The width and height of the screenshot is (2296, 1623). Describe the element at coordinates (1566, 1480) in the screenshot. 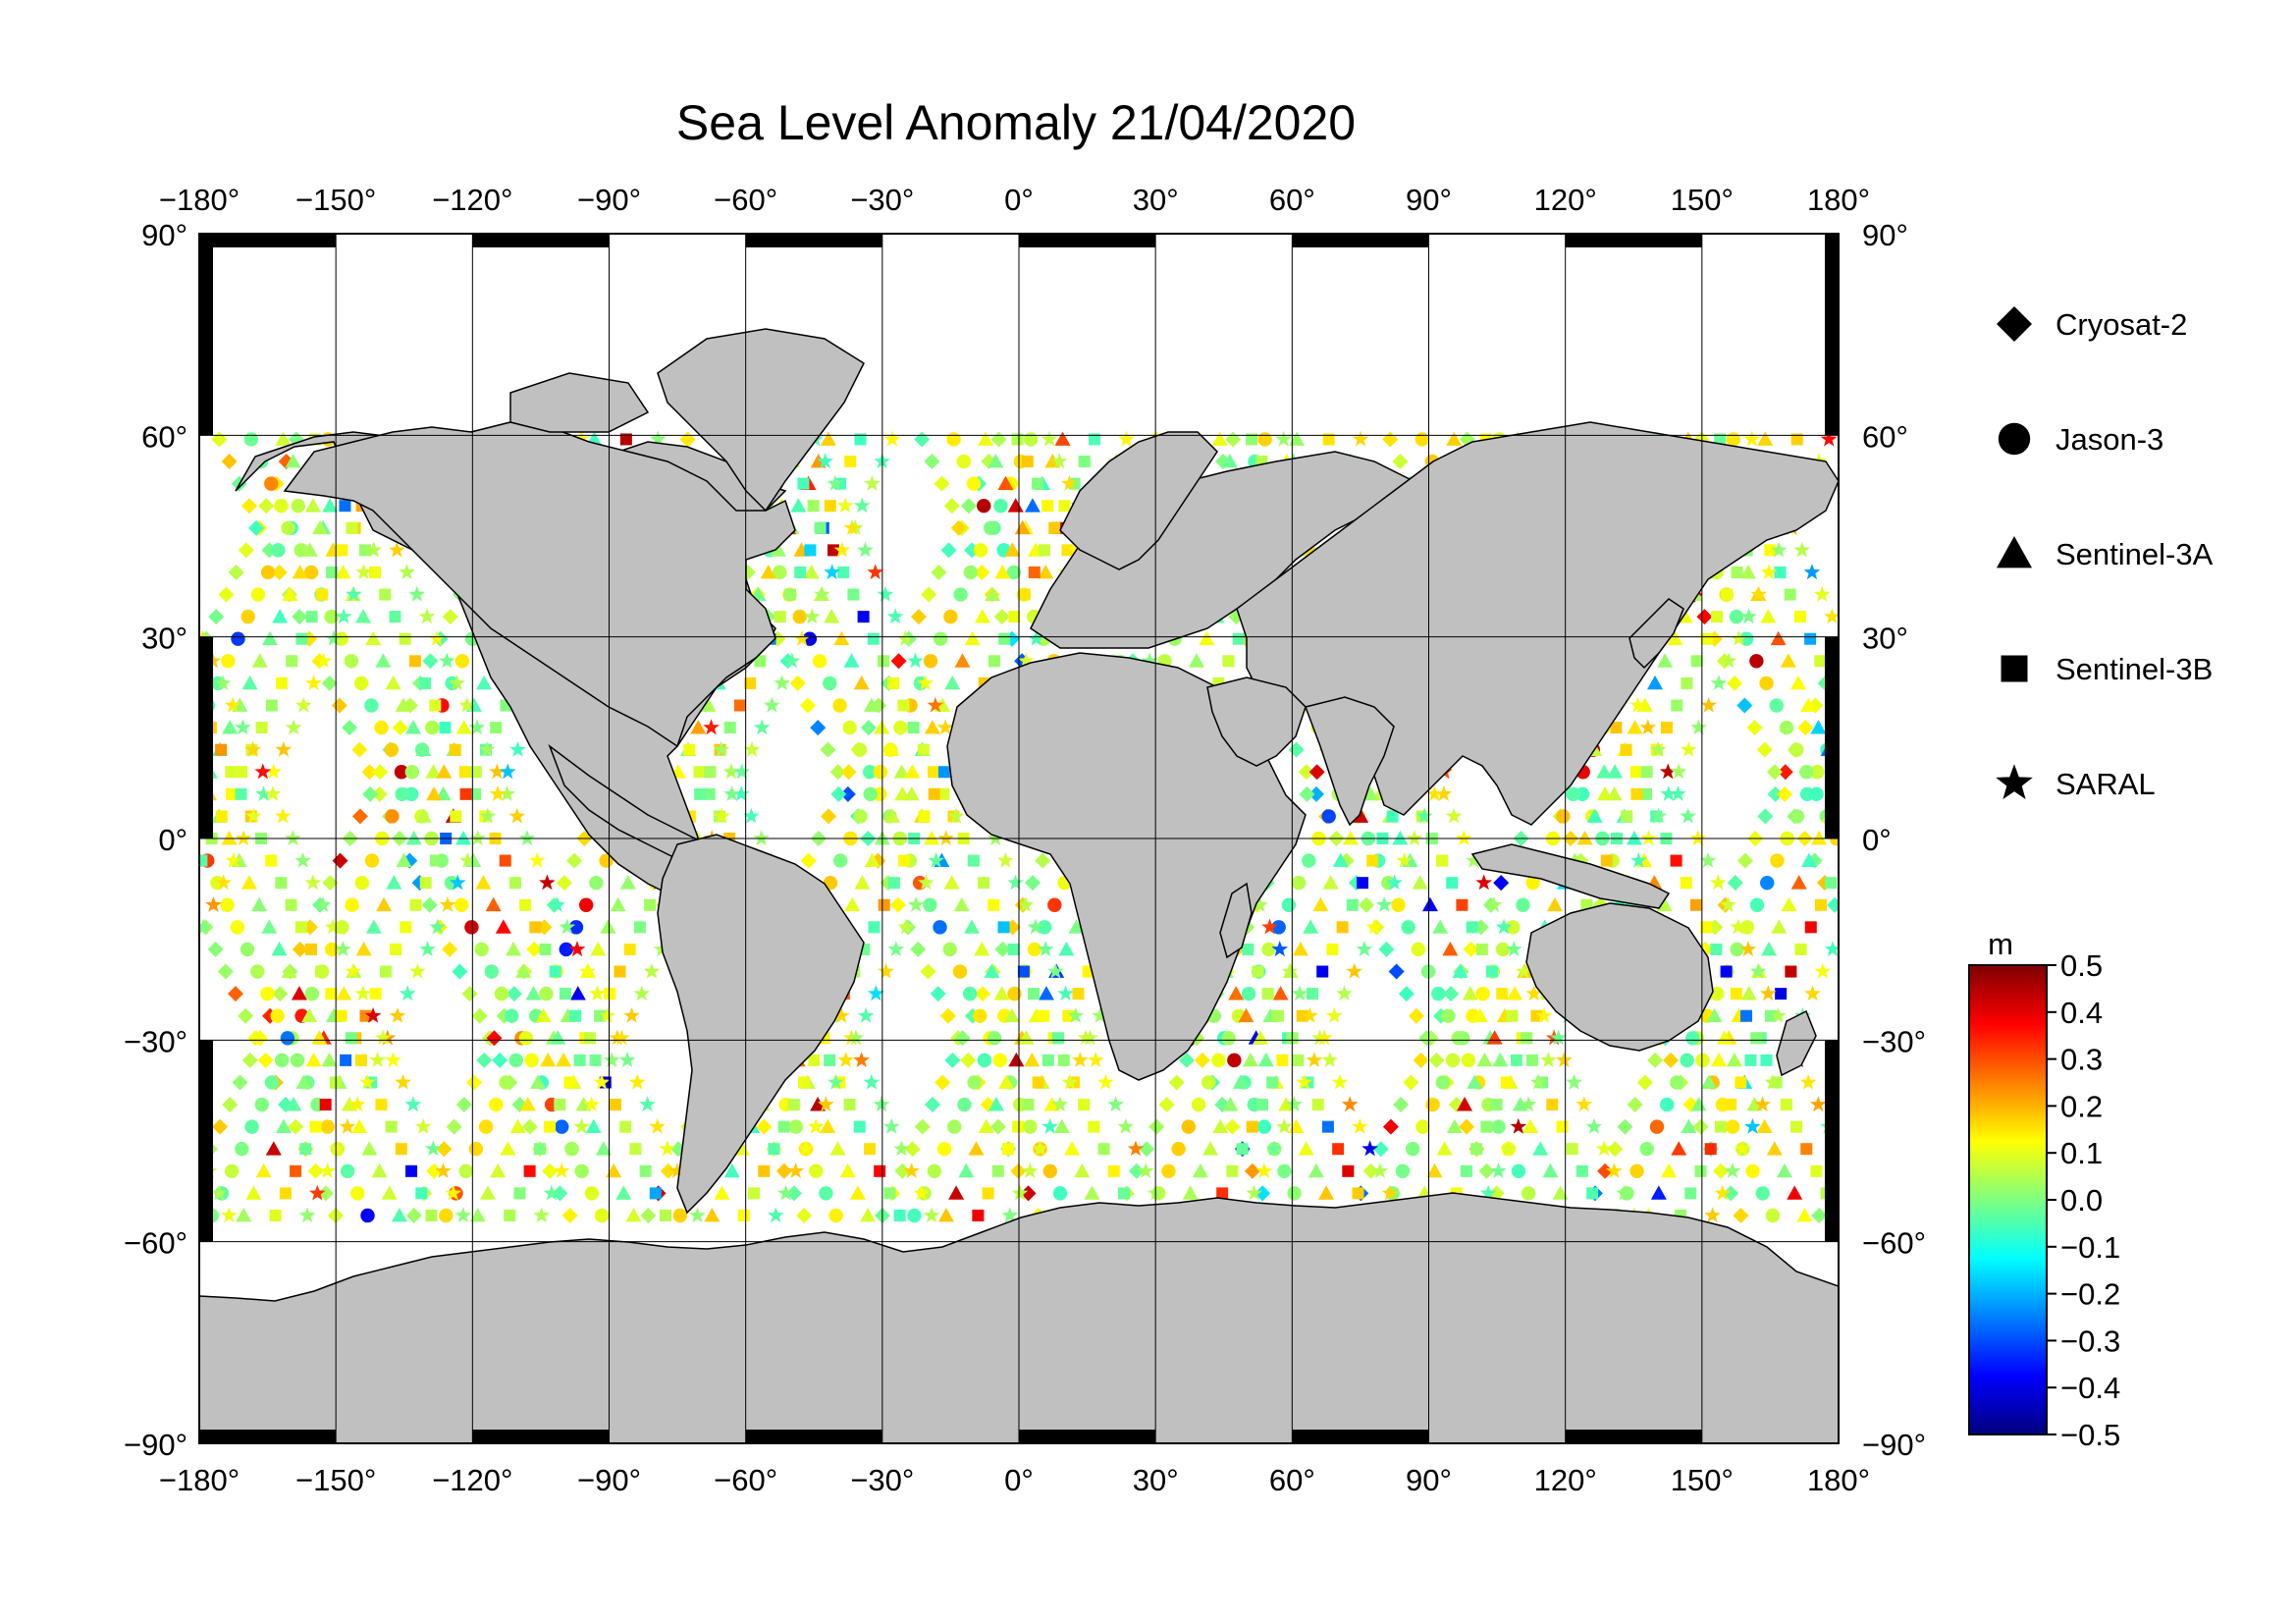

I see `x-tick-label-bottom: 120°` at that location.